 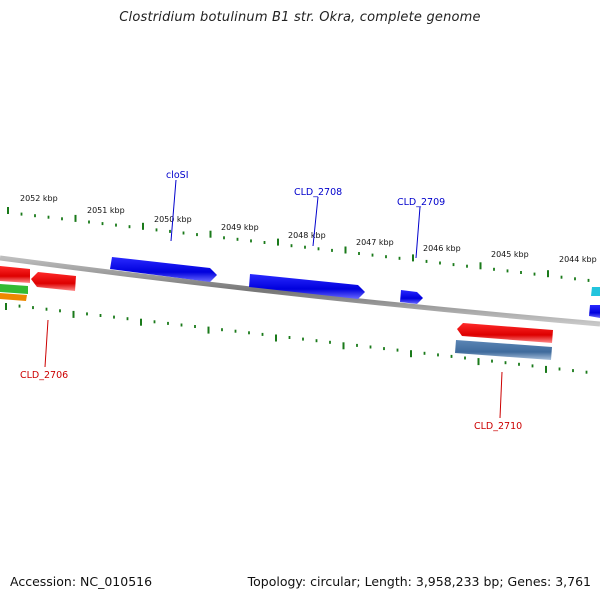 I want to click on gene-arrow-left-orange, so click(x=13, y=297).